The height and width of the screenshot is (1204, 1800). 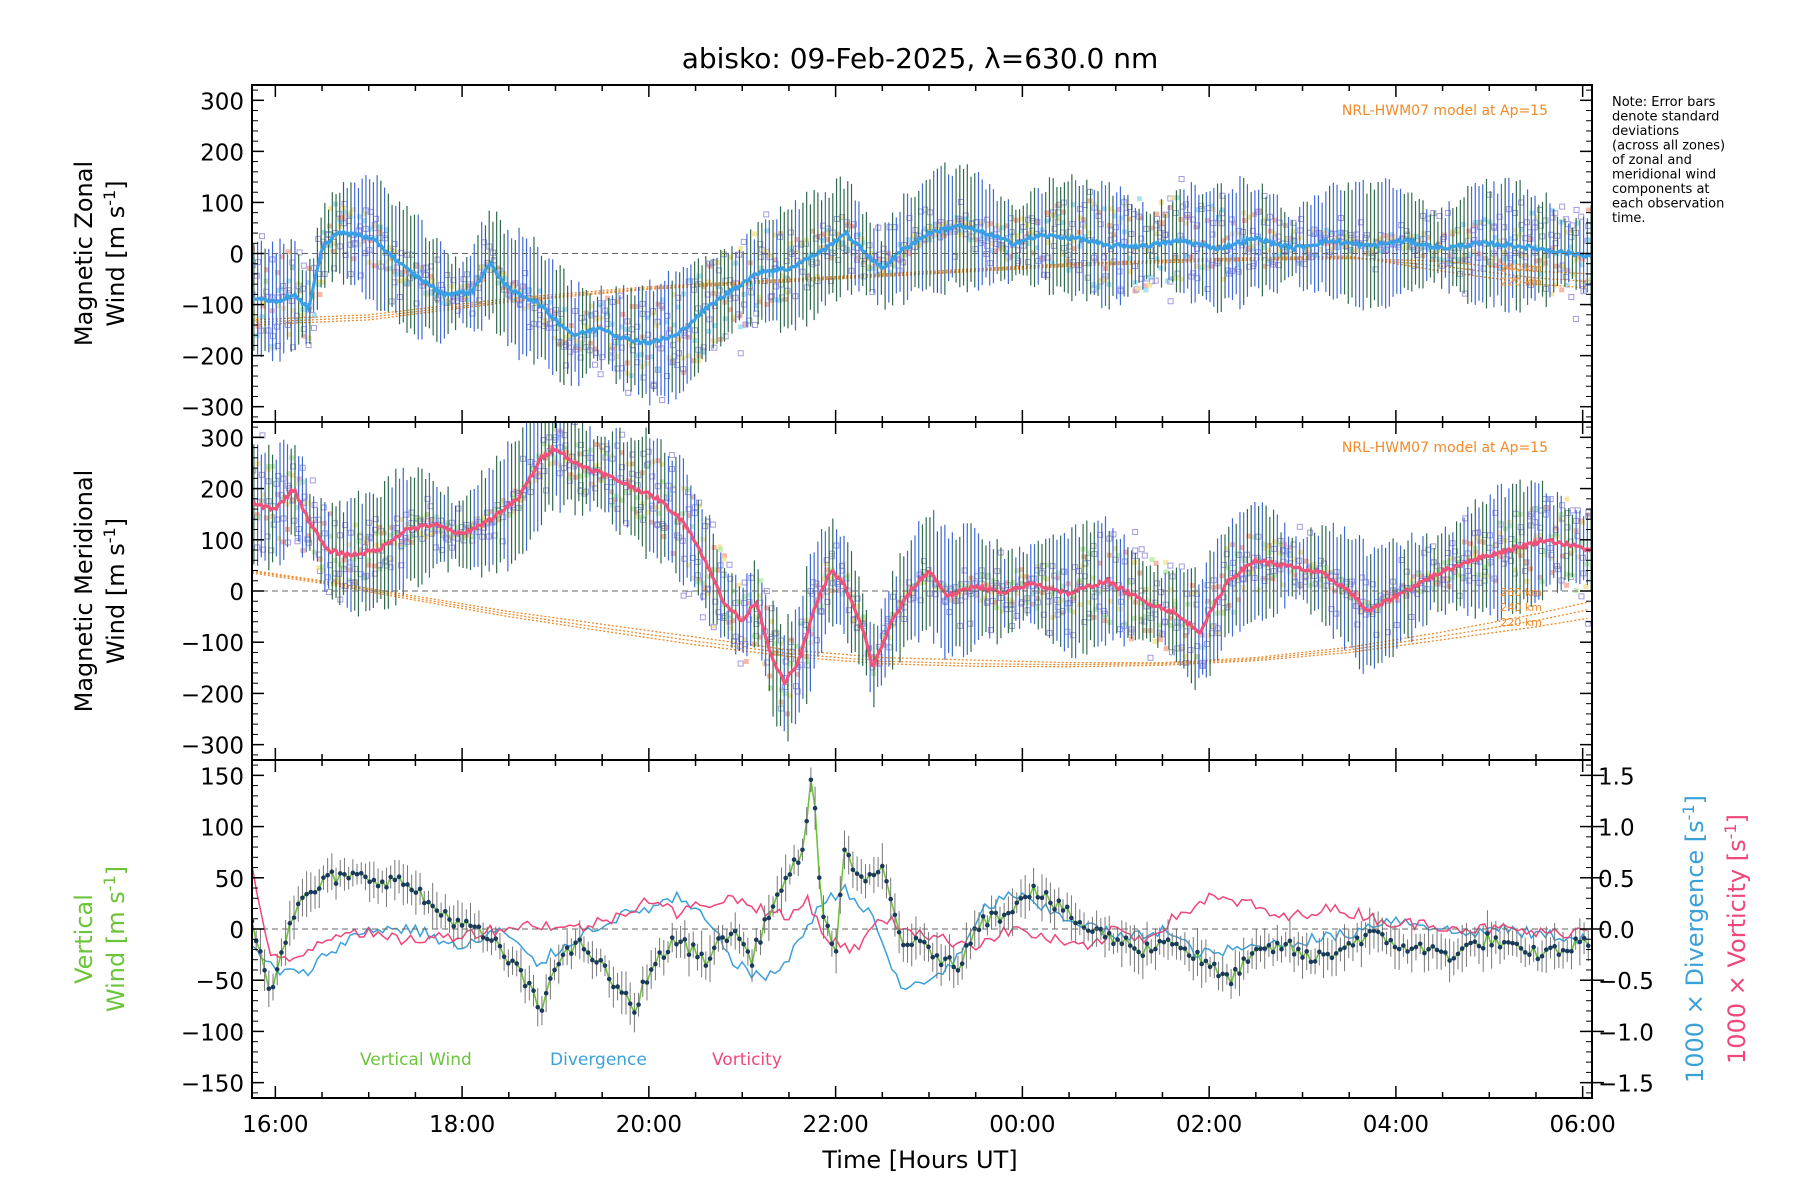 I want to click on y-tick-label: −100, so click(x=212, y=644).